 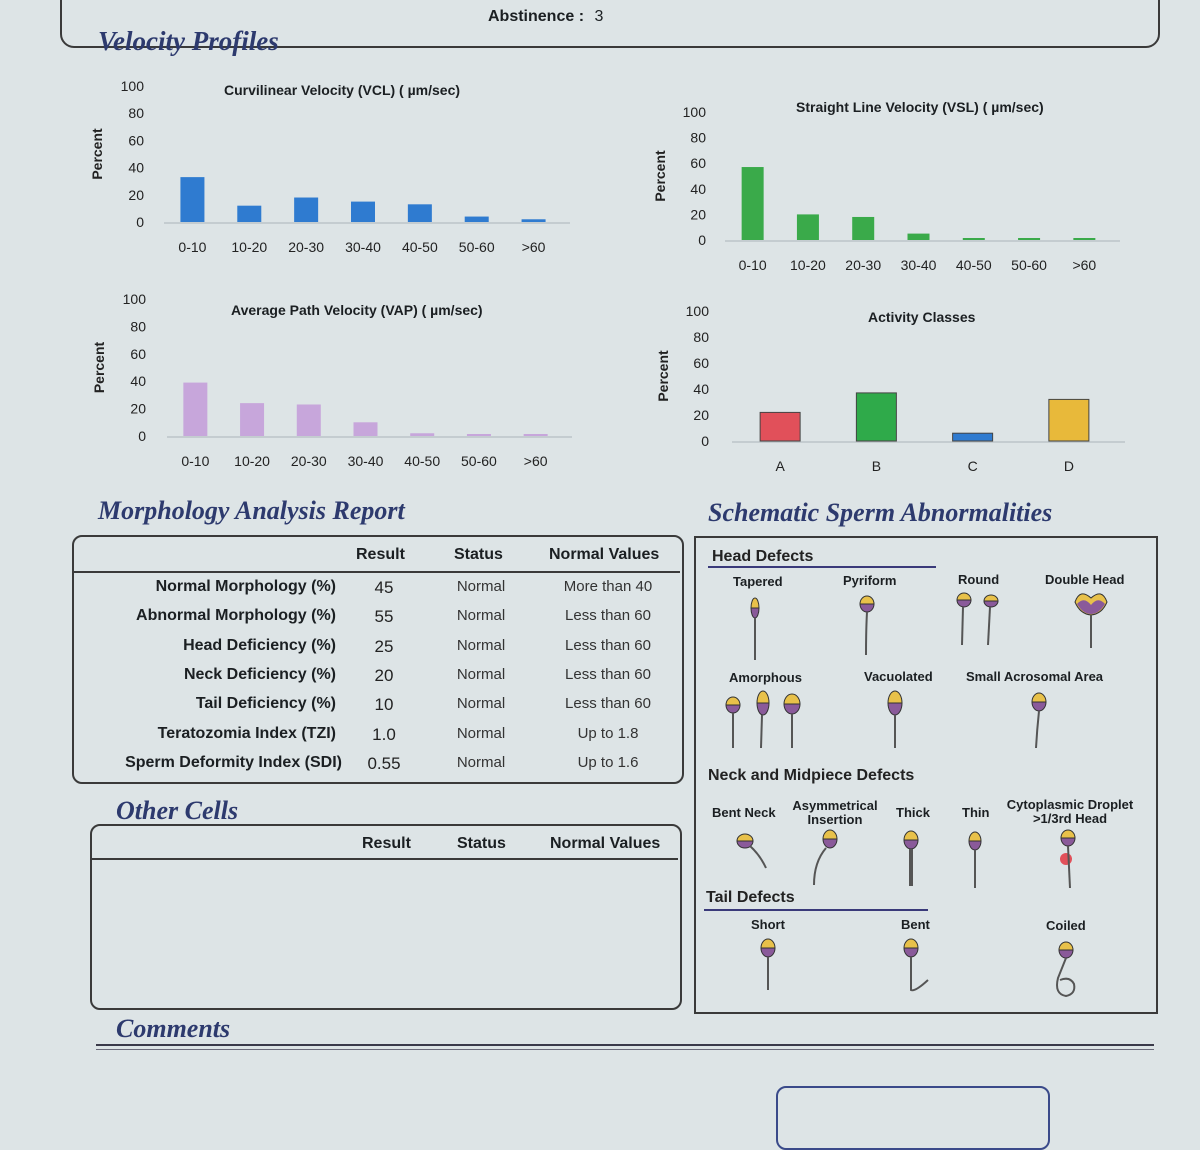 I want to click on chart-0-xtick: 10-20, so click(x=249, y=247).